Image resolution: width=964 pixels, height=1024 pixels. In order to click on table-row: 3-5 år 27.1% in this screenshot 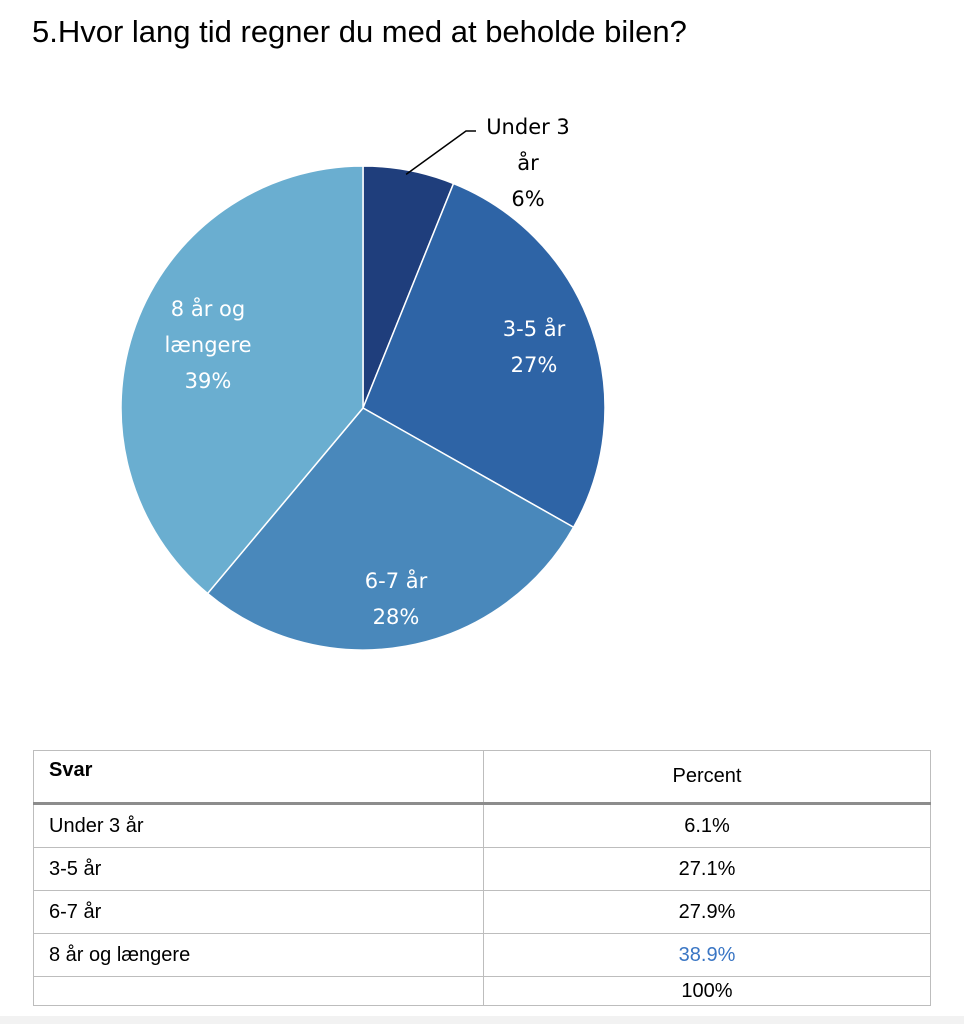, I will do `click(482, 869)`.